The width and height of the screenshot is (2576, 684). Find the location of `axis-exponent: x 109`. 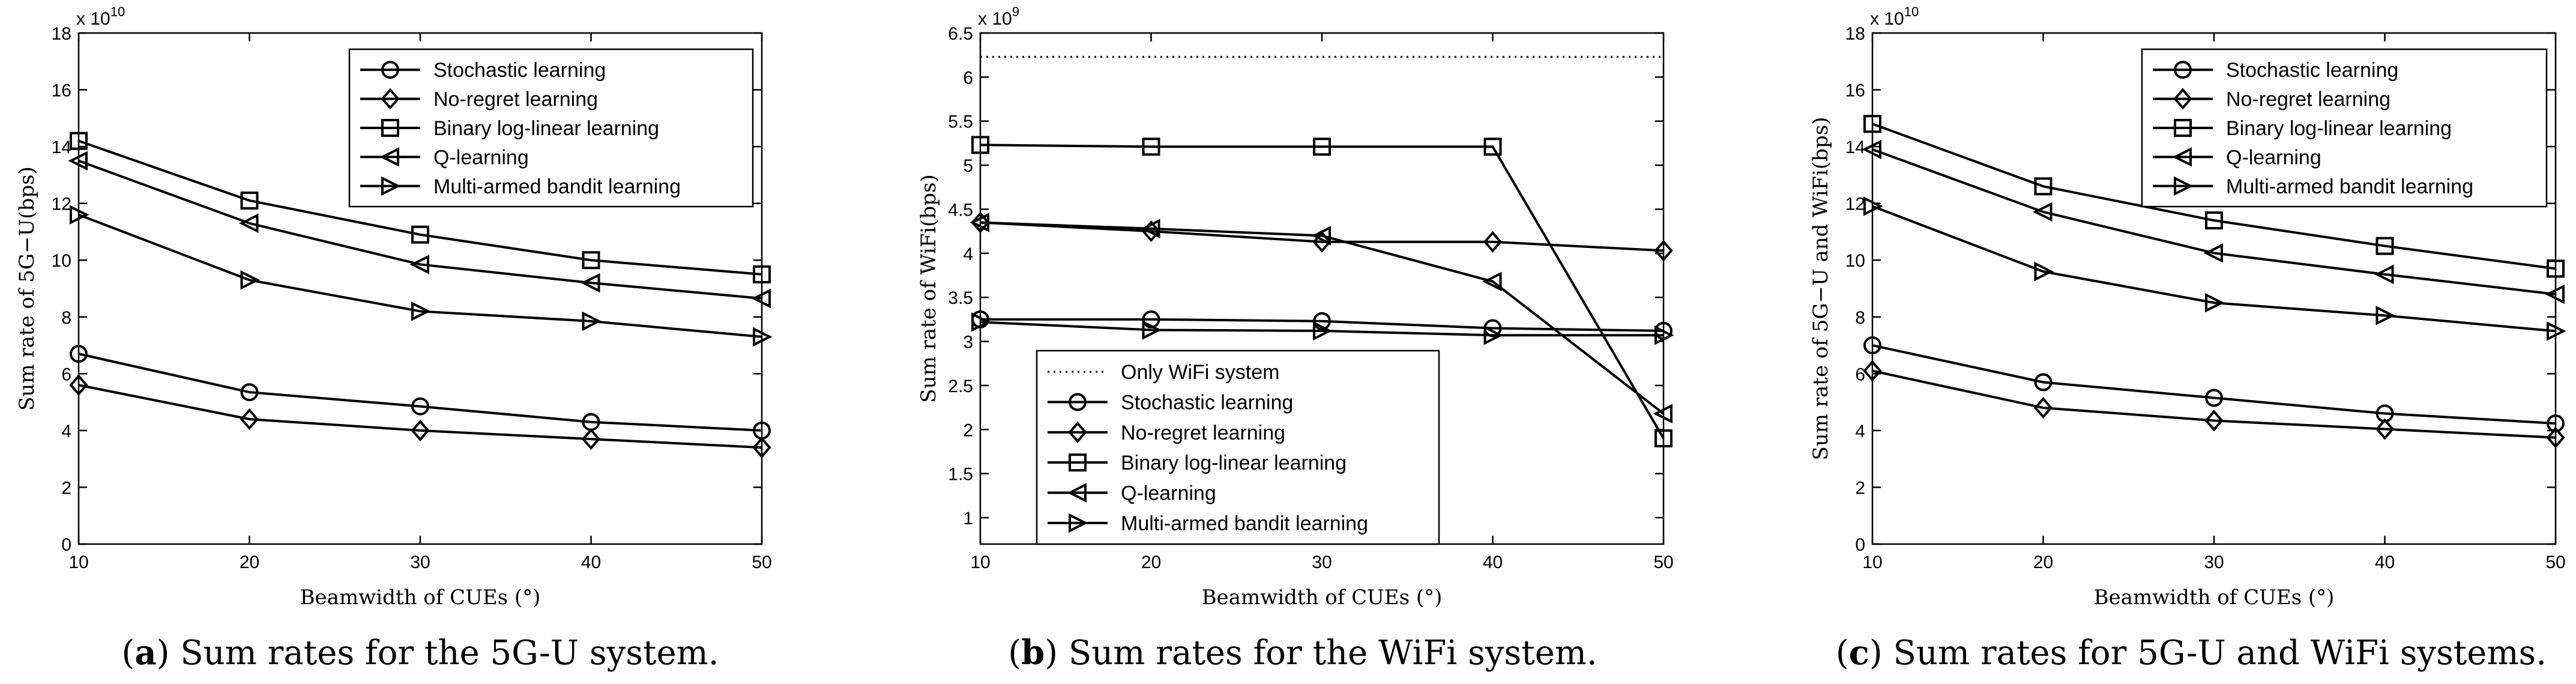

axis-exponent: x 109 is located at coordinates (998, 16).